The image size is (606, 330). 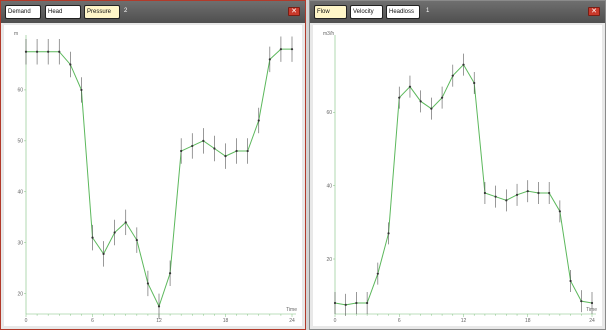 I want to click on tab-count: 1, so click(x=428, y=11).